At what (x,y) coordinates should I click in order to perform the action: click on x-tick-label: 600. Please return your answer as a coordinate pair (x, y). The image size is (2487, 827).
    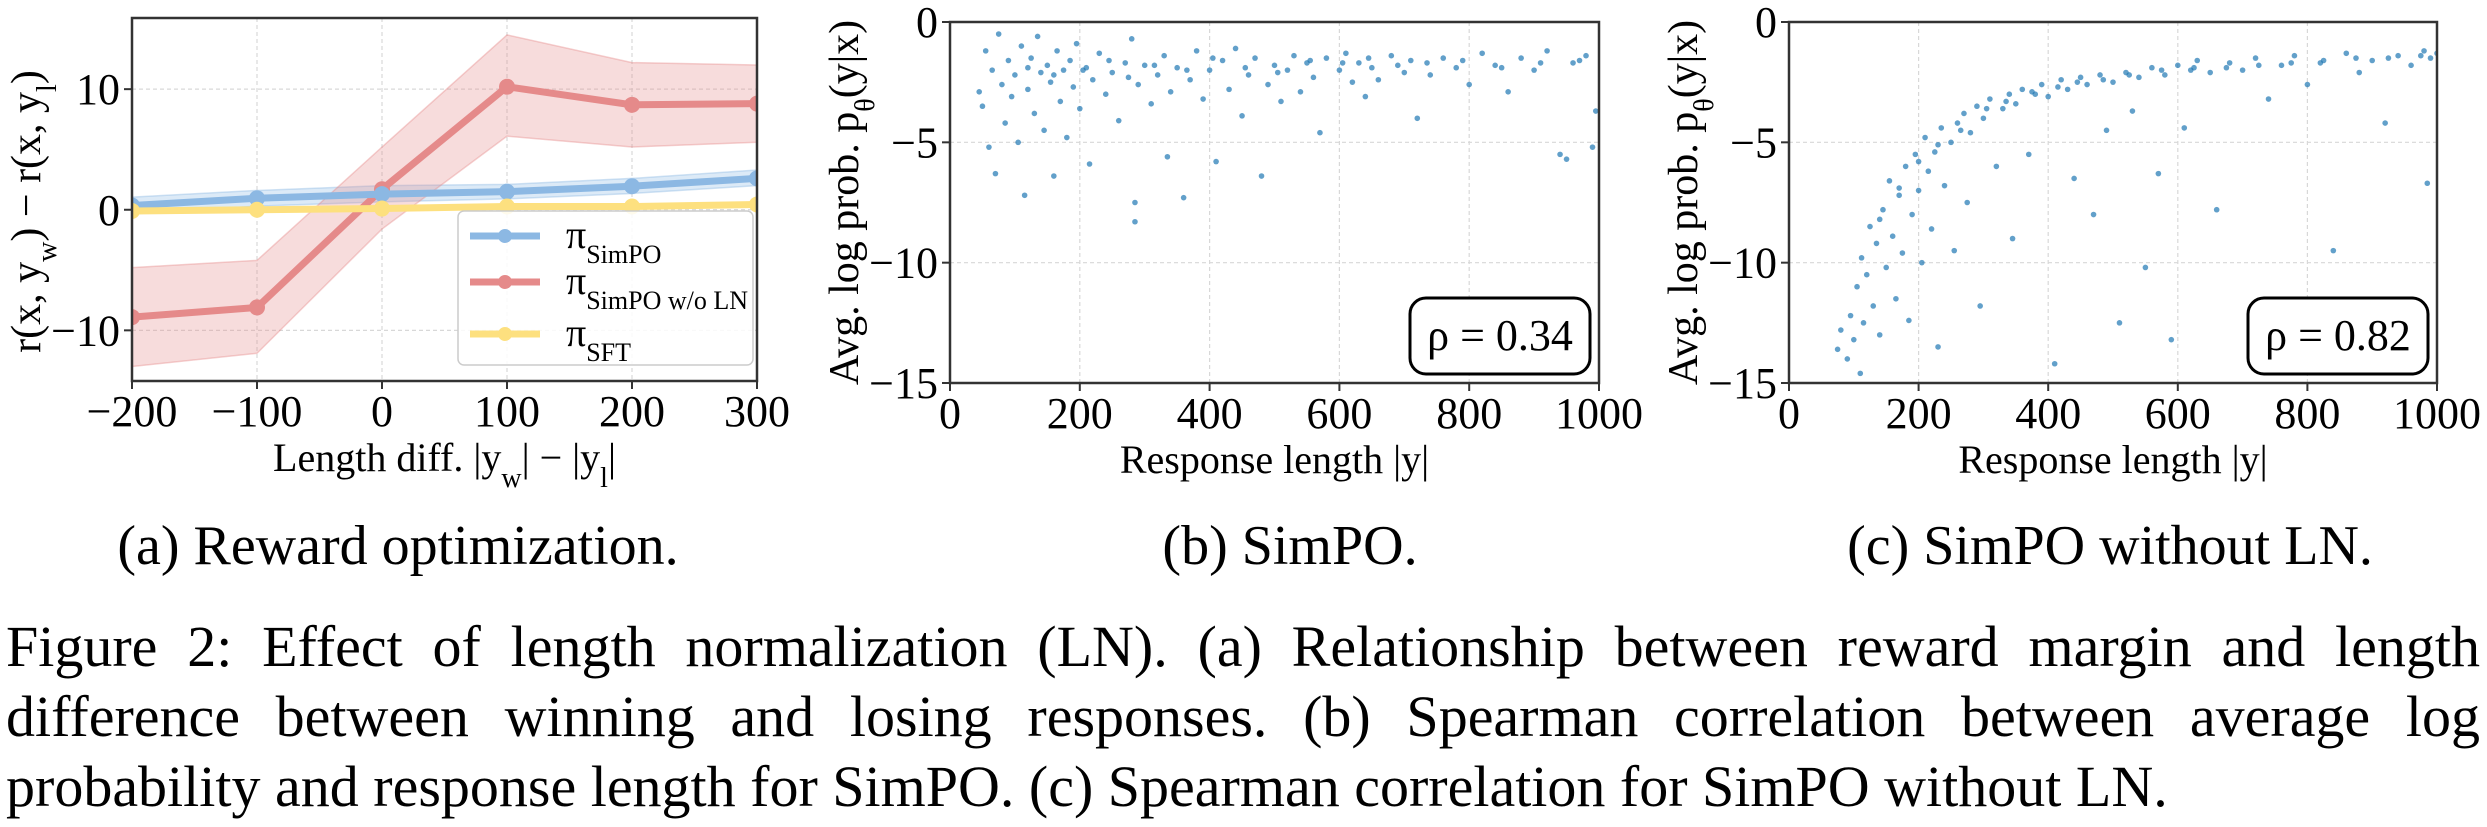
    Looking at the image, I should click on (2178, 413).